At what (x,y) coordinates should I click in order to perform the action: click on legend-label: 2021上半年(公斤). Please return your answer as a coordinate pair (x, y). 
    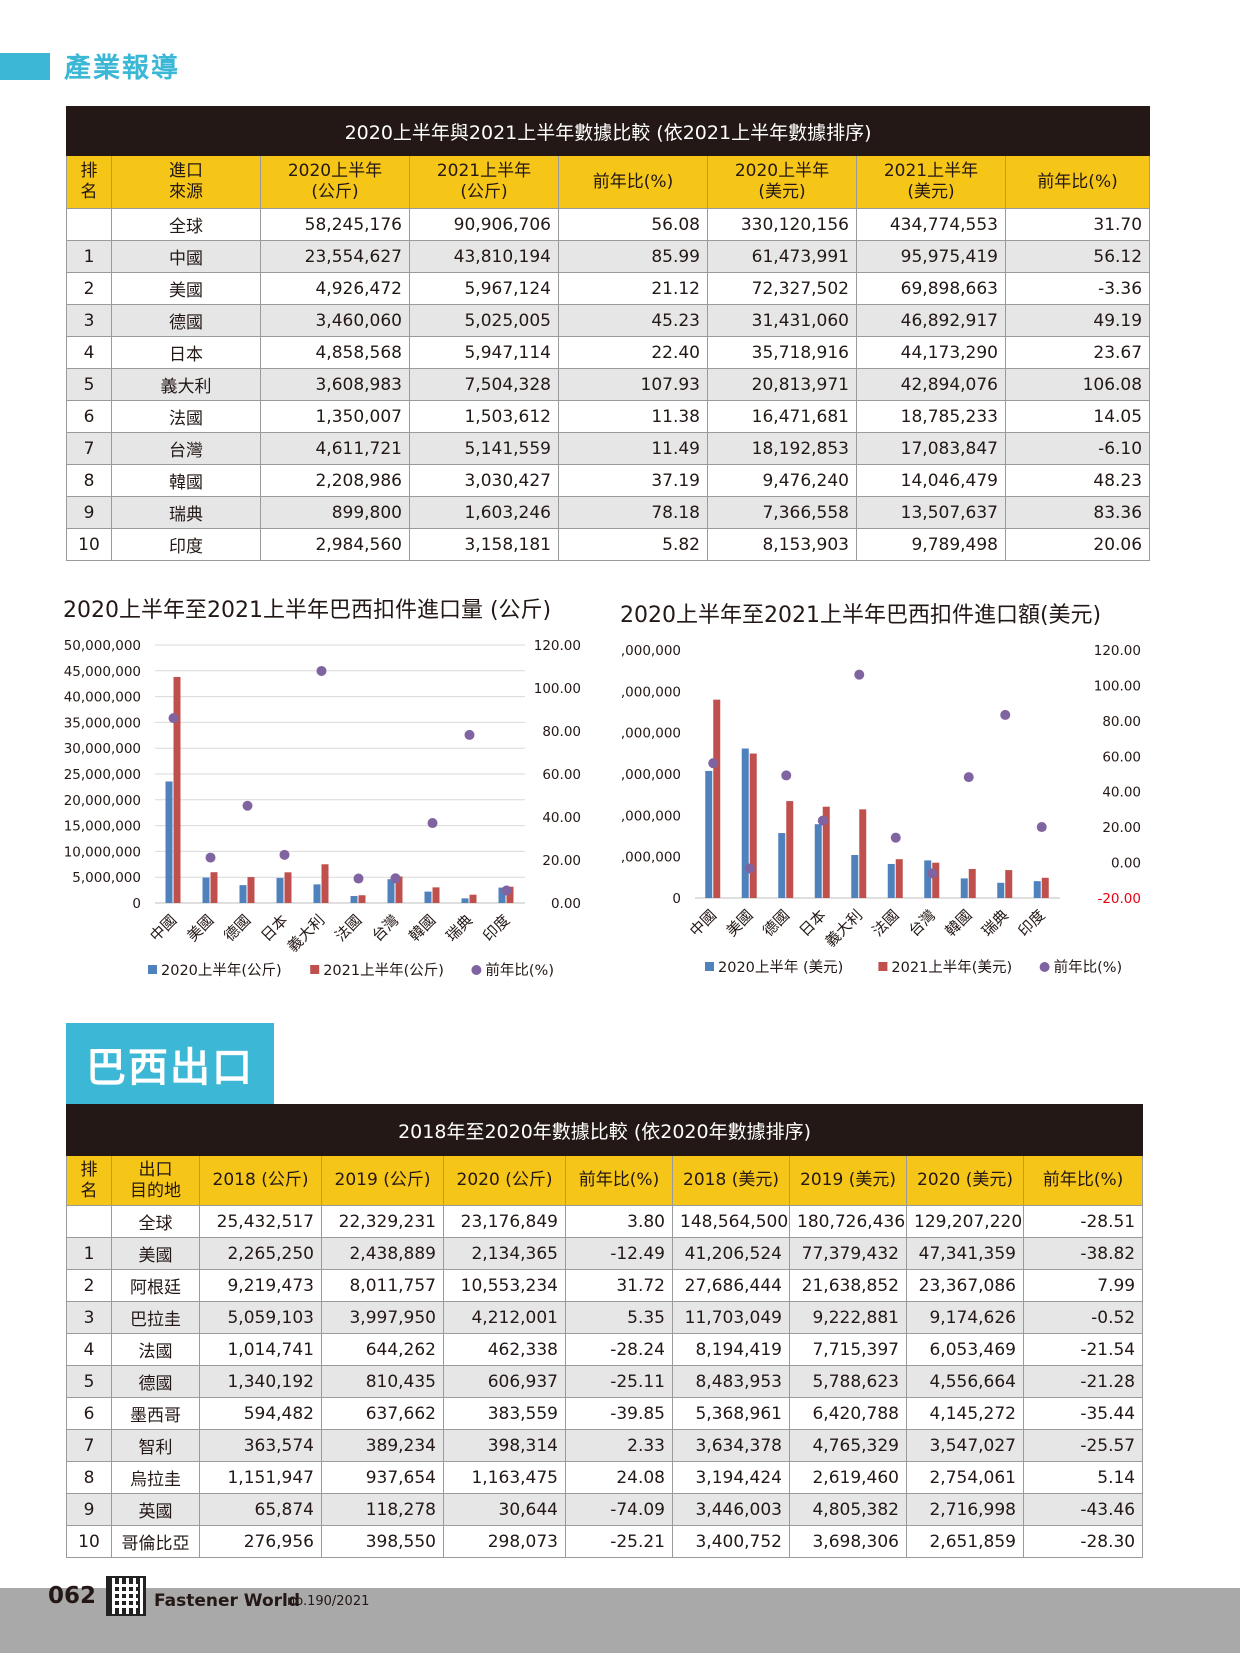
    Looking at the image, I should click on (383, 970).